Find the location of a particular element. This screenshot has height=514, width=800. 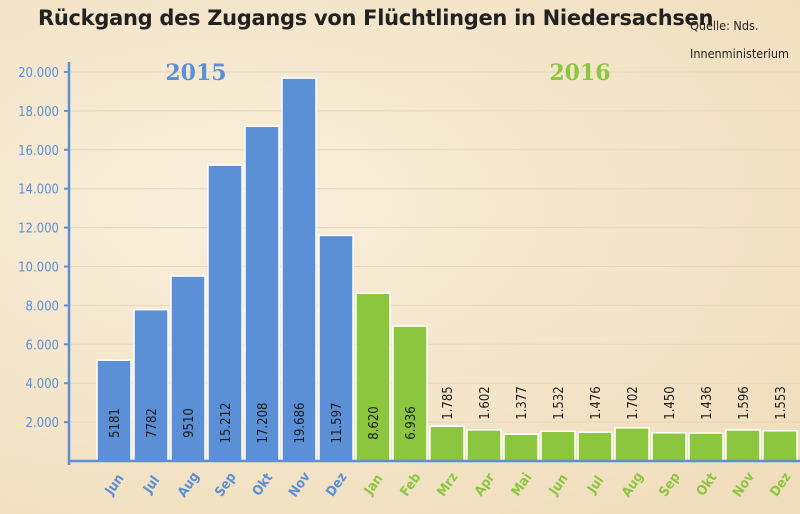

y-tick-label: 14.000 is located at coordinates (38, 190).